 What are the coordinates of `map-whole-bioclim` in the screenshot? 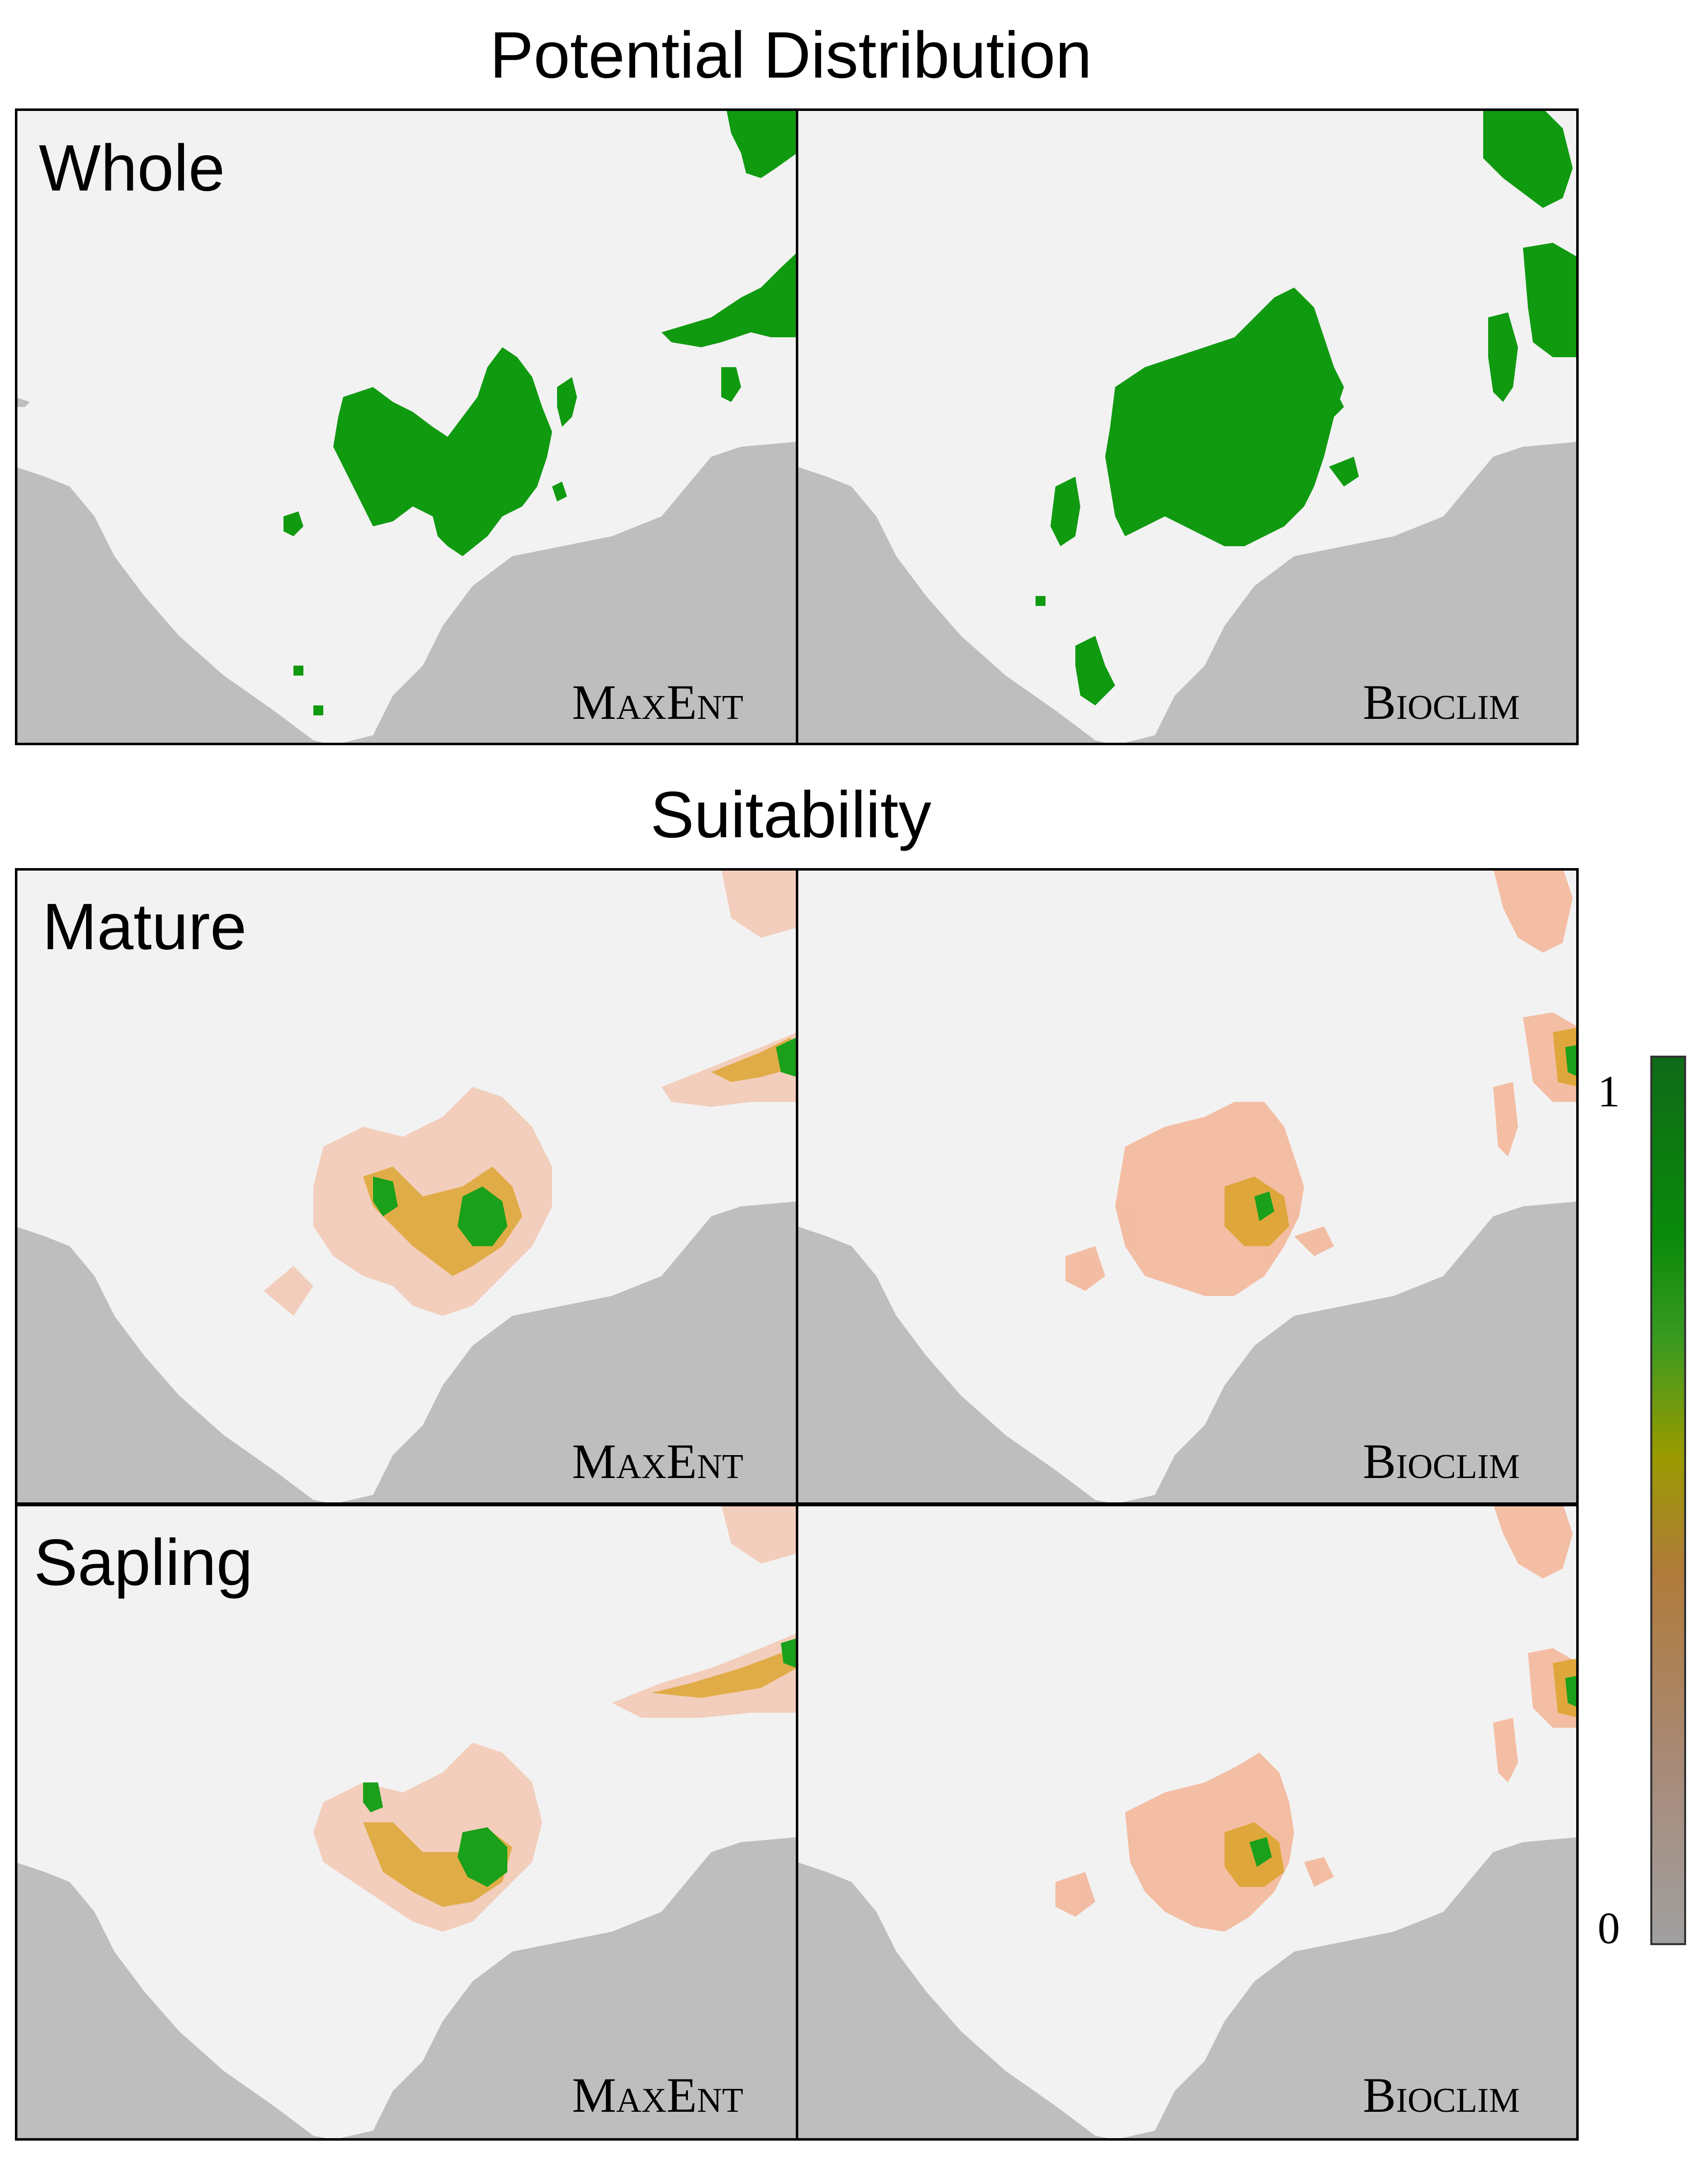 It's located at (1188, 426).